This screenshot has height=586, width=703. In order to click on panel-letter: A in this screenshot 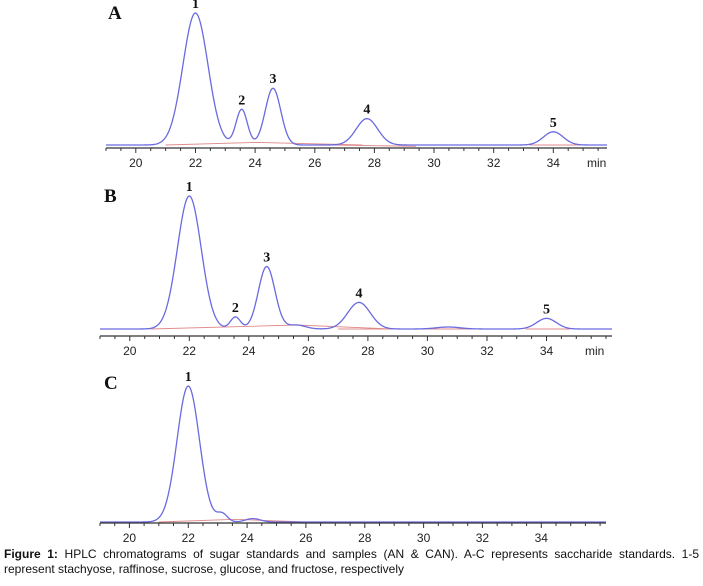, I will do `click(115, 13)`.